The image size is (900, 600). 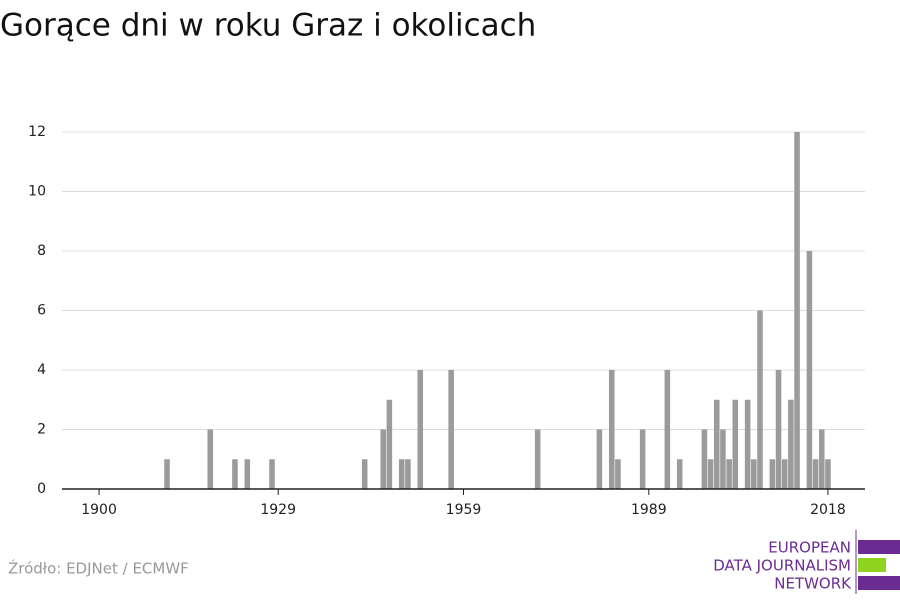 I want to click on y-tick-label: 4, so click(x=41, y=370).